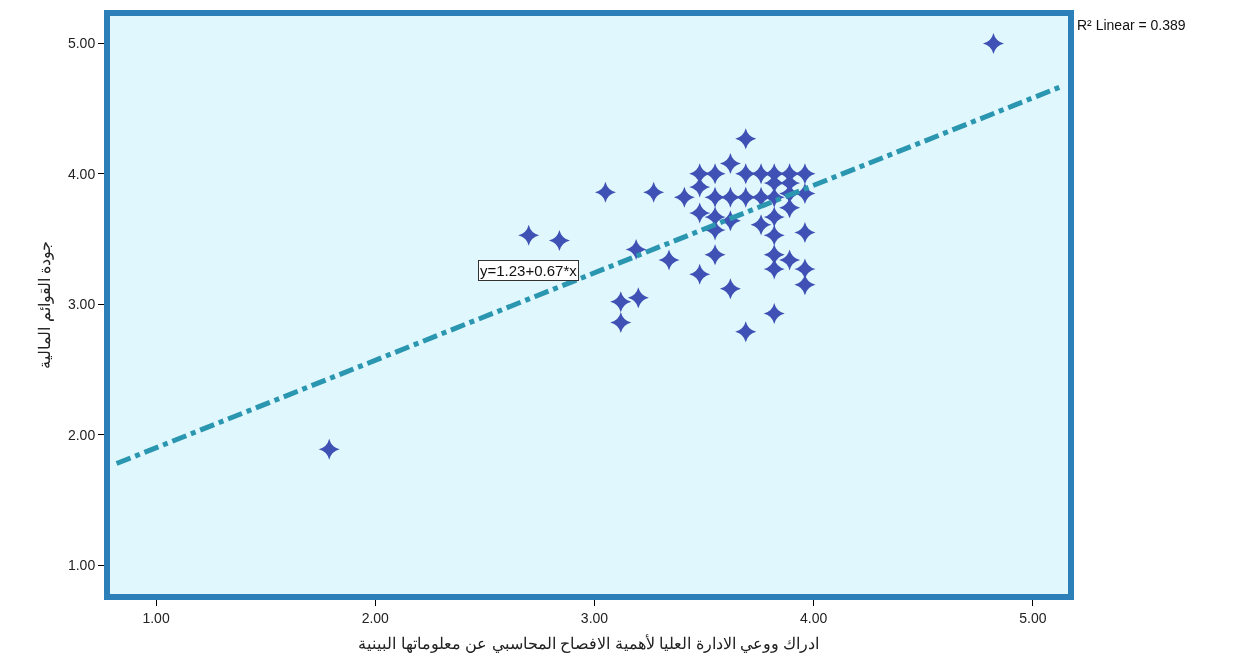 This screenshot has width=1248, height=664. I want to click on text: R² Linear = 0.389, so click(1131, 25).